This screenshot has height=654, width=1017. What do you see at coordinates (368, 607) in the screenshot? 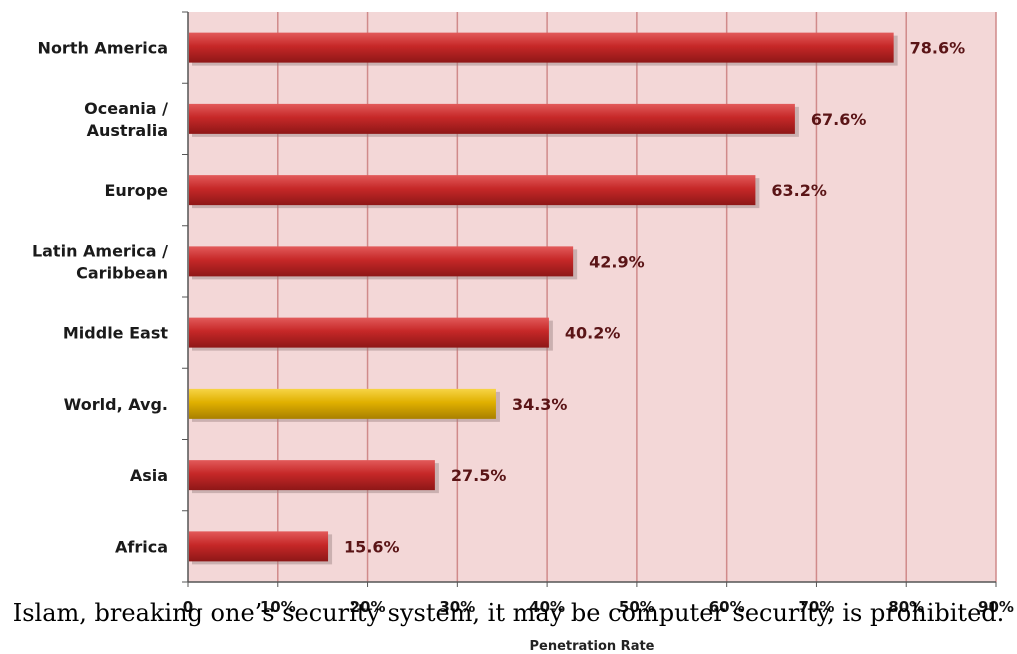
I see `x-tick-label-2: 20%` at bounding box center [368, 607].